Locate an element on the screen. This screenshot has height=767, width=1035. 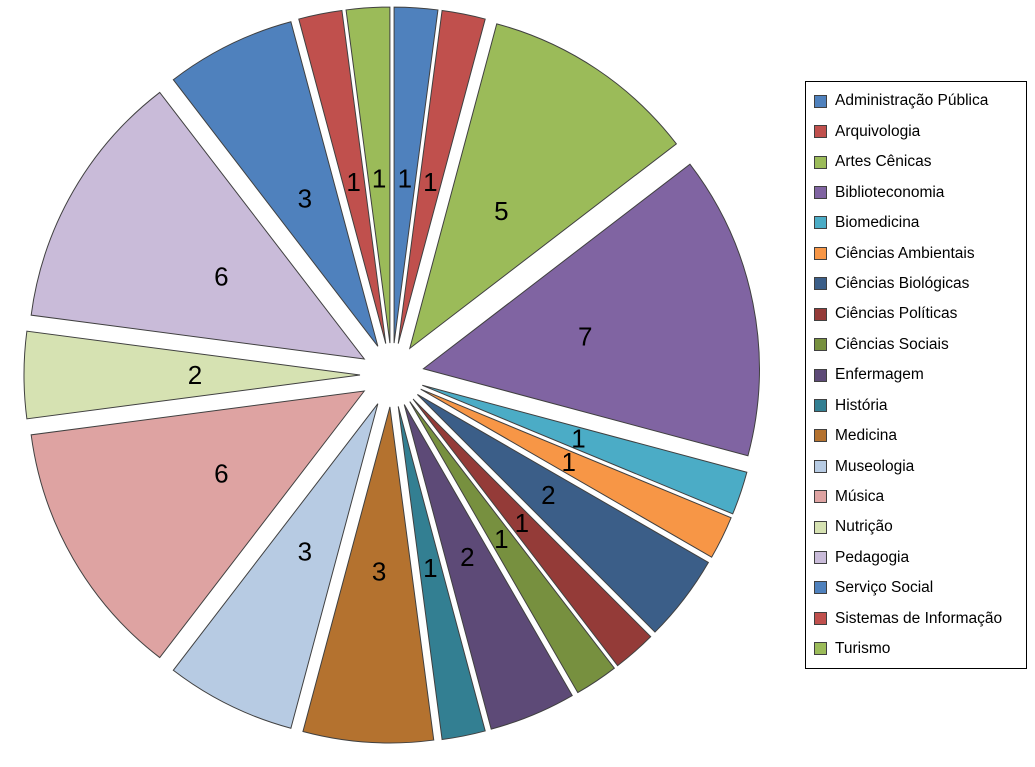
legend-label: Artes Cênicas is located at coordinates (883, 162).